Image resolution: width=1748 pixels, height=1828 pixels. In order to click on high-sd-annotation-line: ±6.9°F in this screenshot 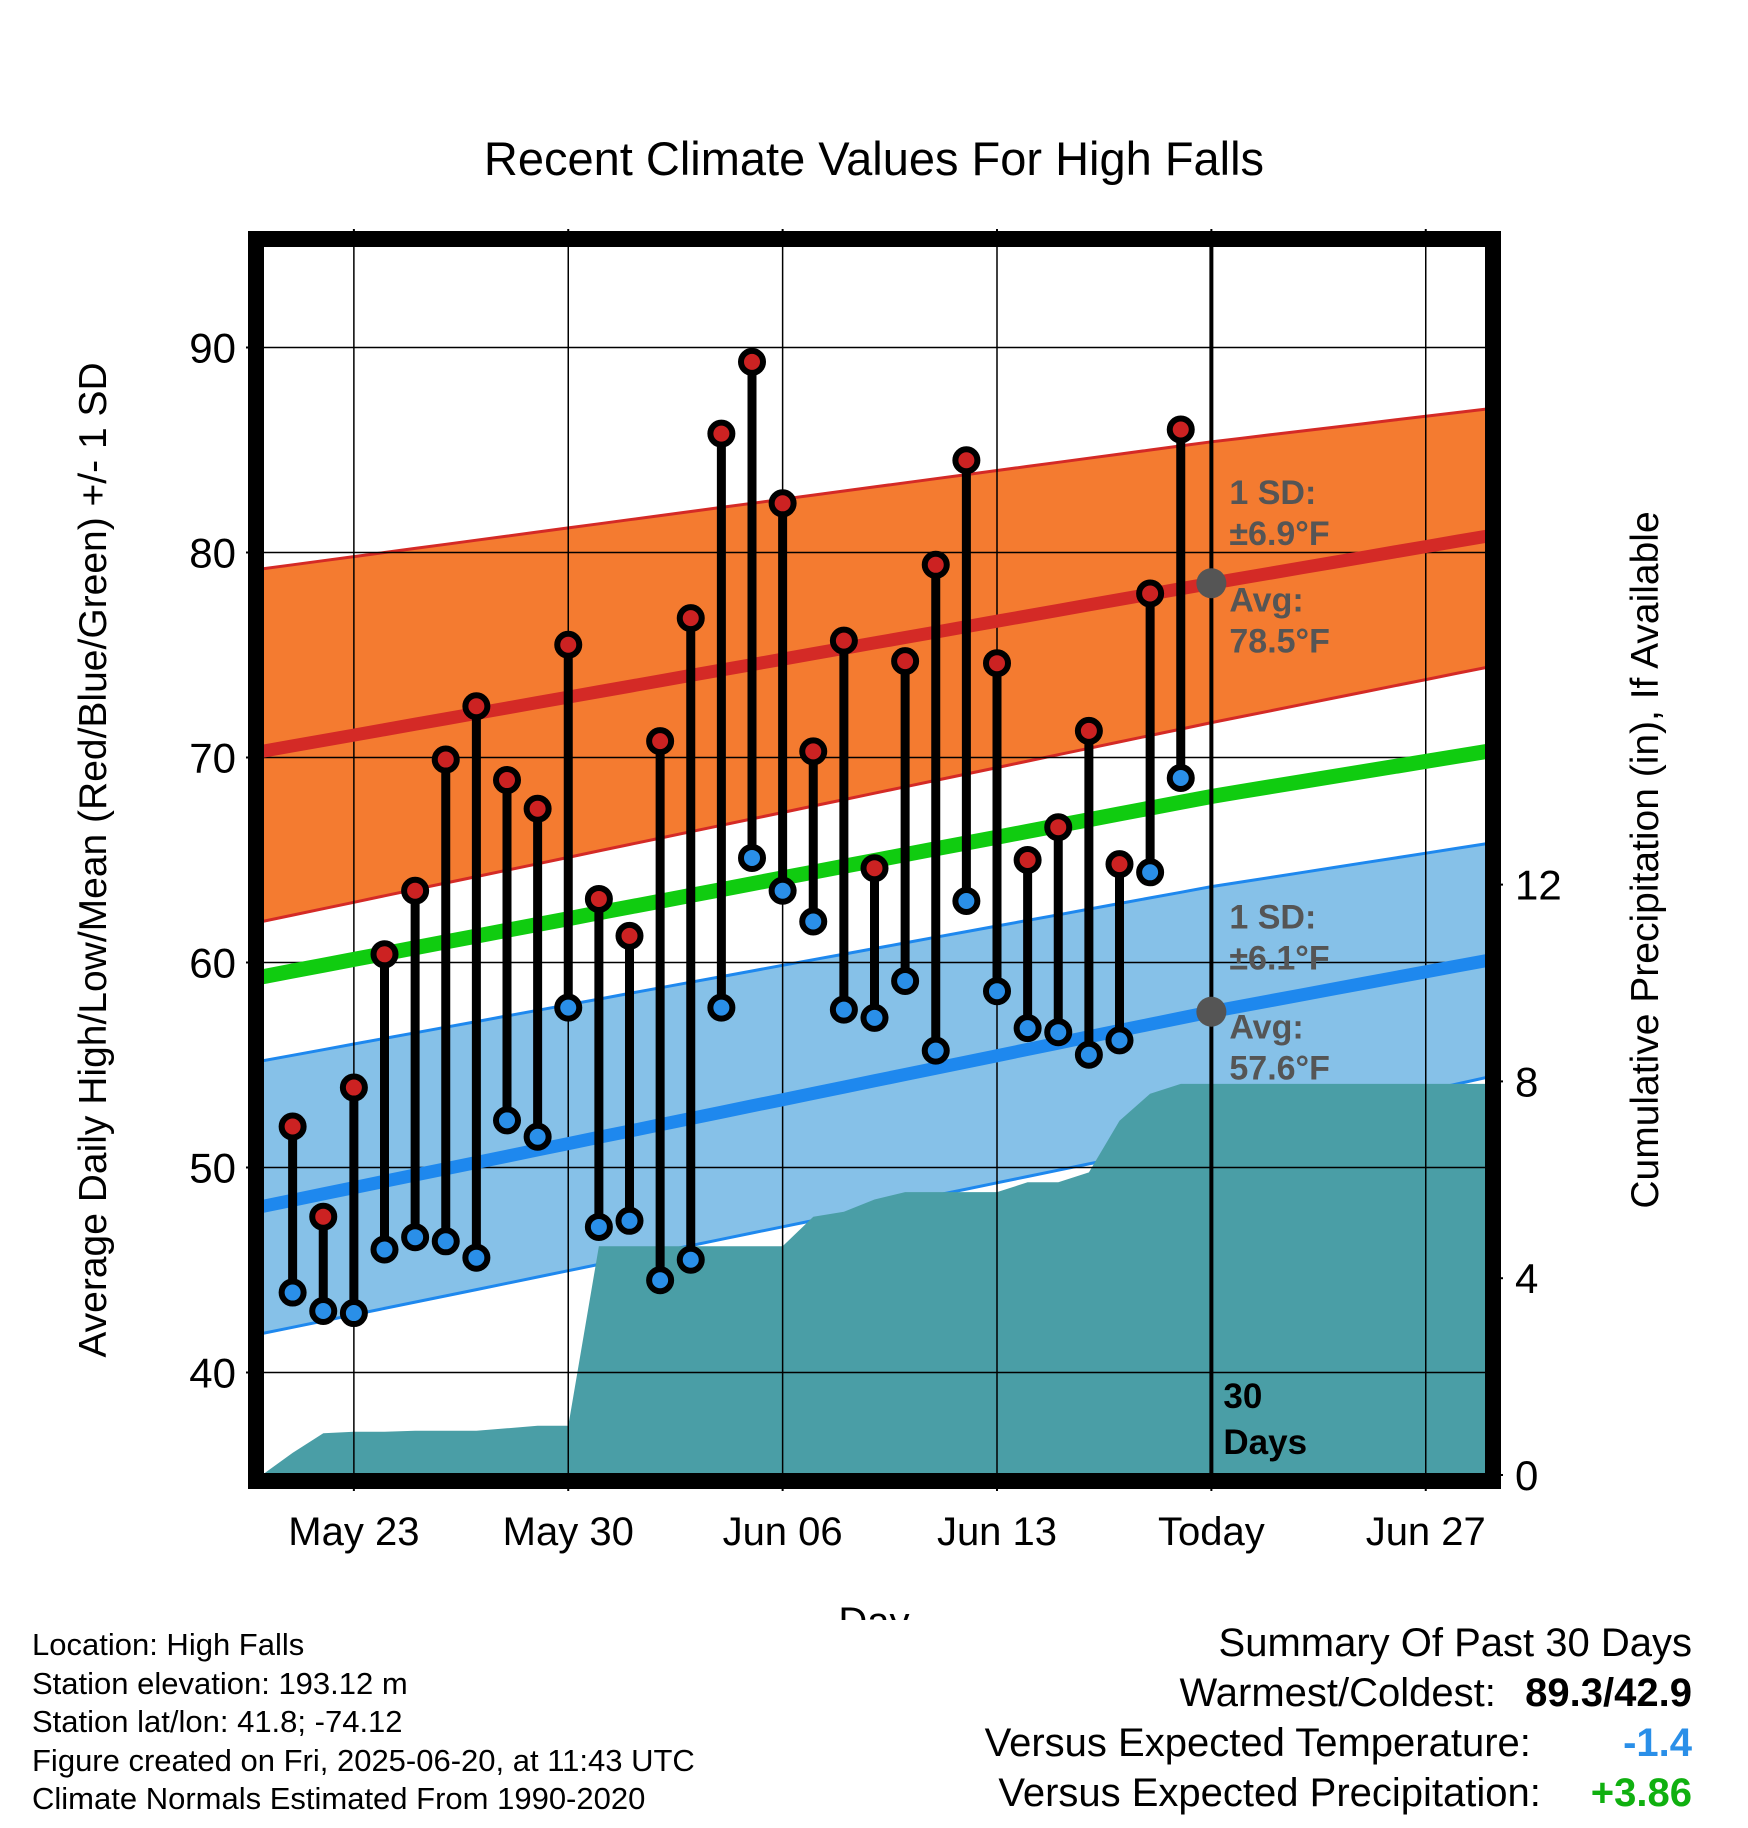, I will do `click(1279, 534)`.